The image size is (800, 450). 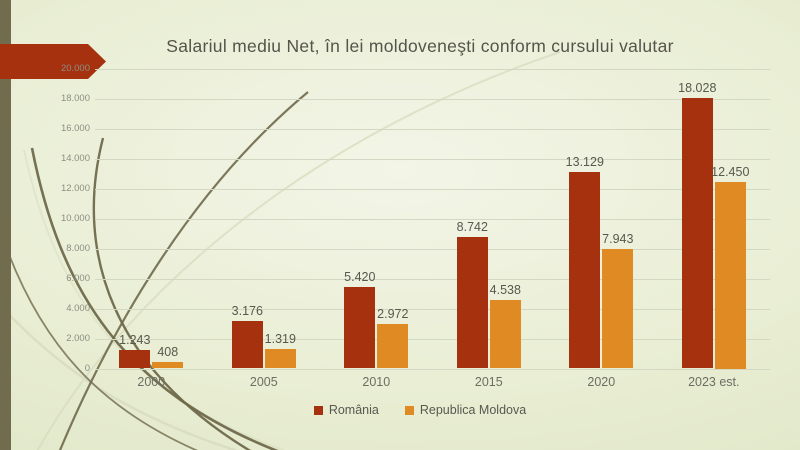 I want to click on chart-legend: România Republica Moldova, so click(x=400, y=410).